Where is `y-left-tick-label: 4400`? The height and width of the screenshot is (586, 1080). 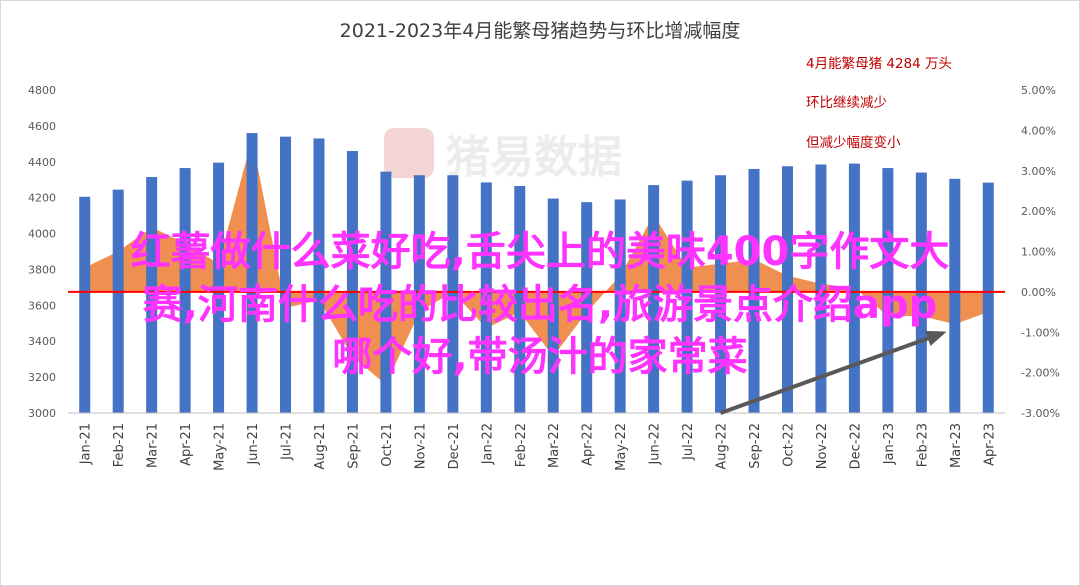
y-left-tick-label: 4400 is located at coordinates (42, 162).